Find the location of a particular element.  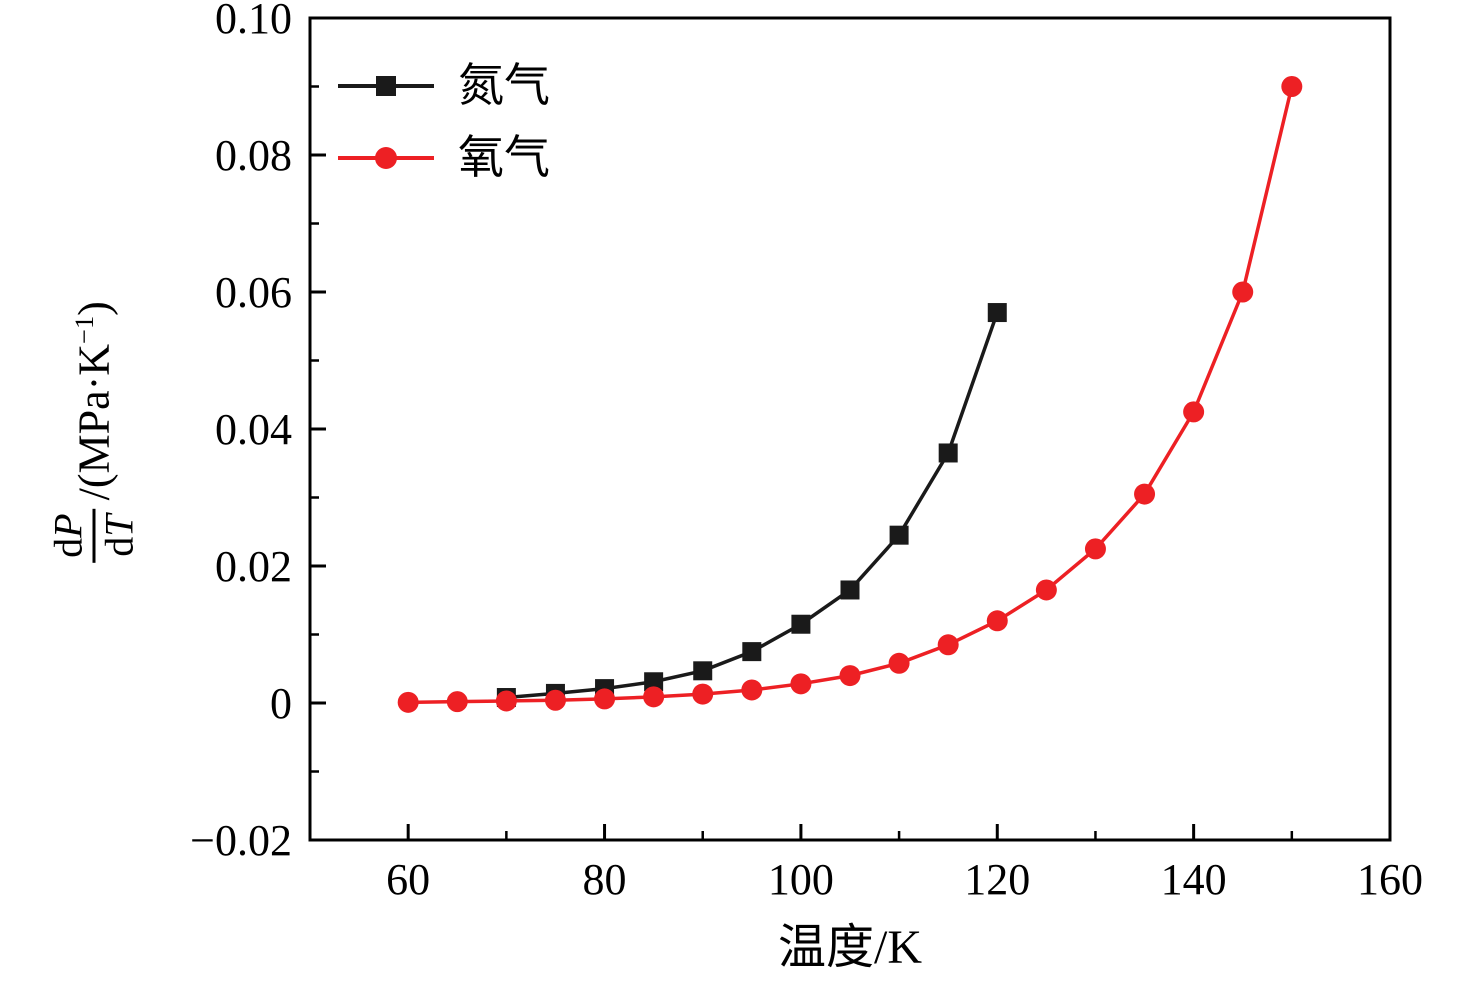

square-marker-icon is located at coordinates (386, 86).